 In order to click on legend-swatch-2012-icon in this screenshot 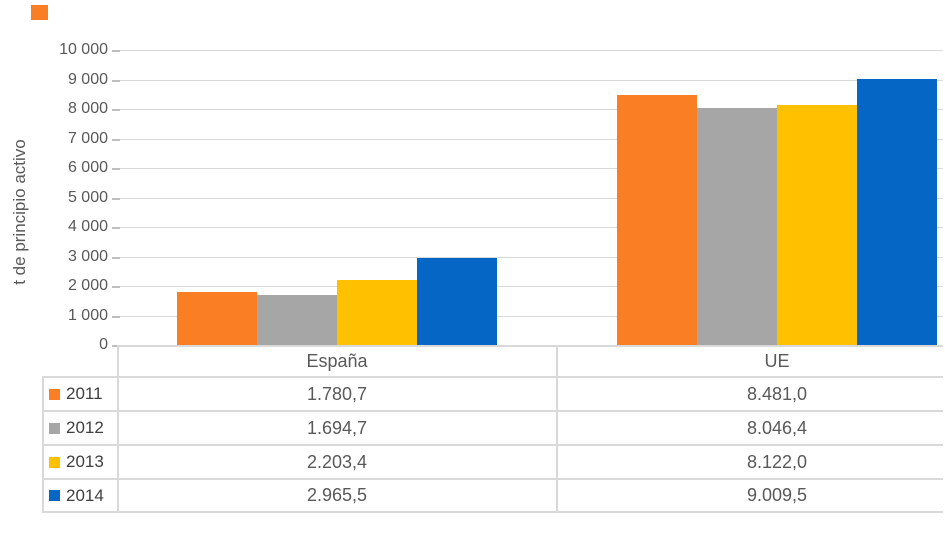, I will do `click(54, 428)`.